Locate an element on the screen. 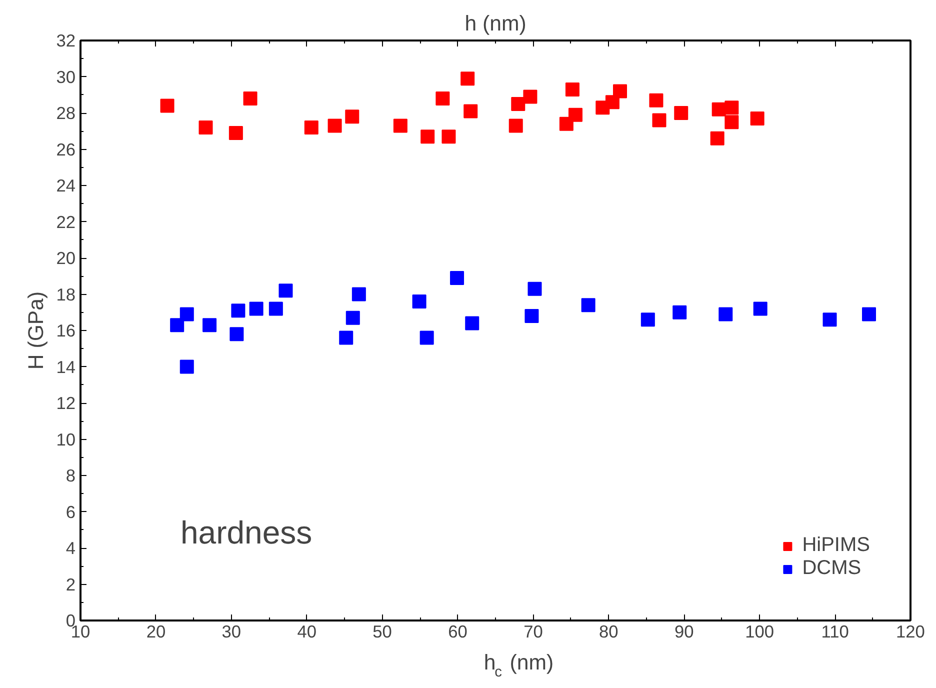 The width and height of the screenshot is (936, 688). y-tick-label: 12 is located at coordinates (66, 403).